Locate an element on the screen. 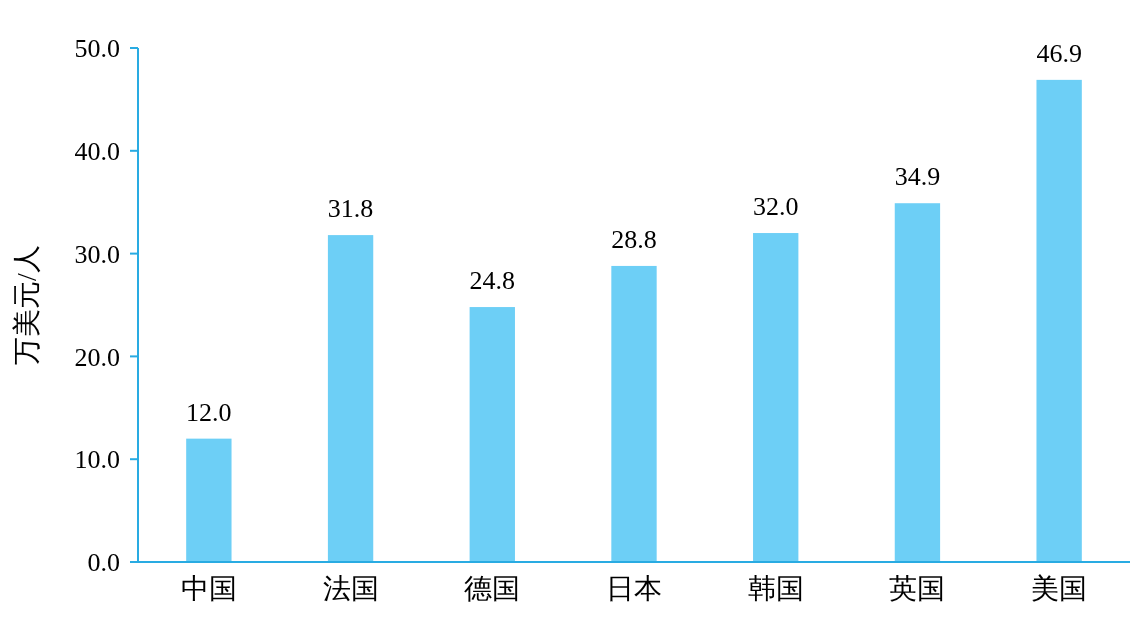  x-tick-label: 中国 is located at coordinates (208, 588).